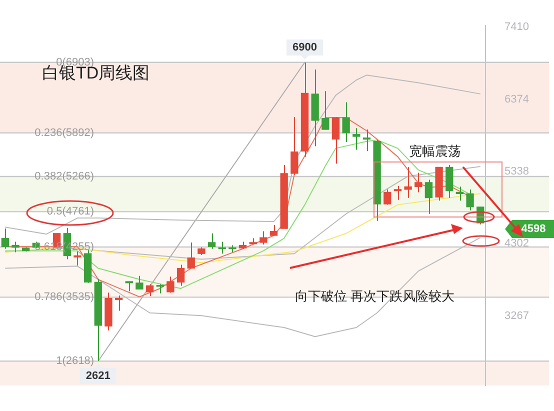 This screenshot has width=554, height=411. Describe the element at coordinates (64, 176) in the screenshot. I see `ref-line-label: 0.382(5266)` at that location.